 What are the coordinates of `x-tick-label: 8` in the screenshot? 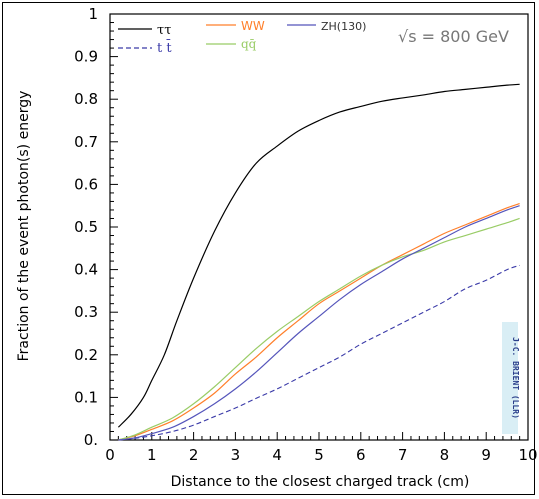 It's located at (445, 455).